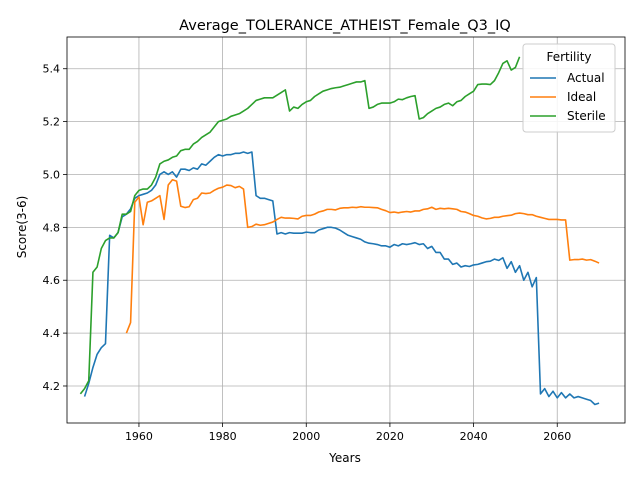 The width and height of the screenshot is (640, 484). Describe the element at coordinates (52, 280) in the screenshot. I see `y-tick-label: 4.6` at that location.